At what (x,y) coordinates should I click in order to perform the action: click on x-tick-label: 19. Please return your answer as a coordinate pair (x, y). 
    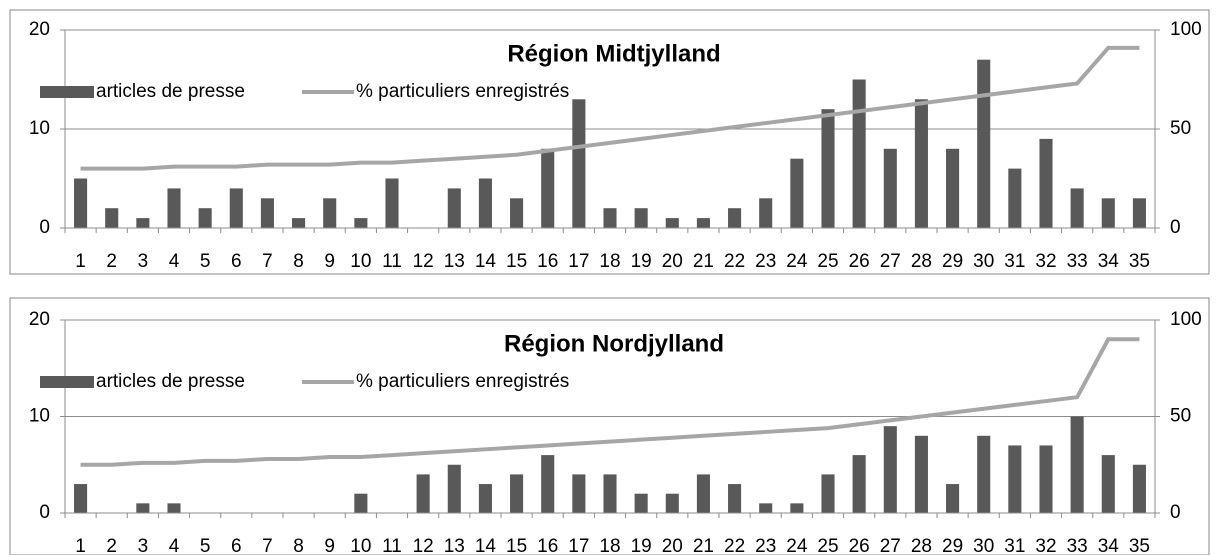
    Looking at the image, I should click on (641, 545).